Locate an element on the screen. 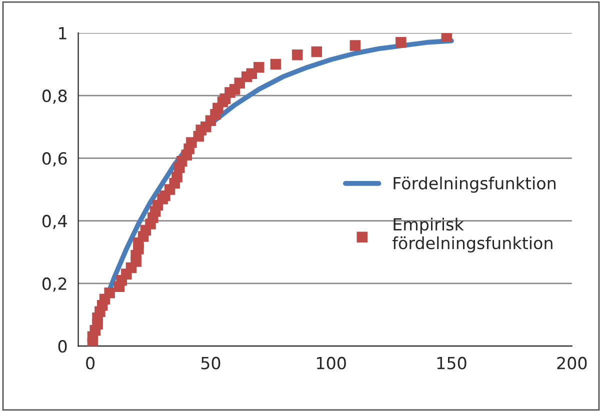 Image resolution: width=602 pixels, height=412 pixels. y-tick-label: 0,2 is located at coordinates (54, 284).